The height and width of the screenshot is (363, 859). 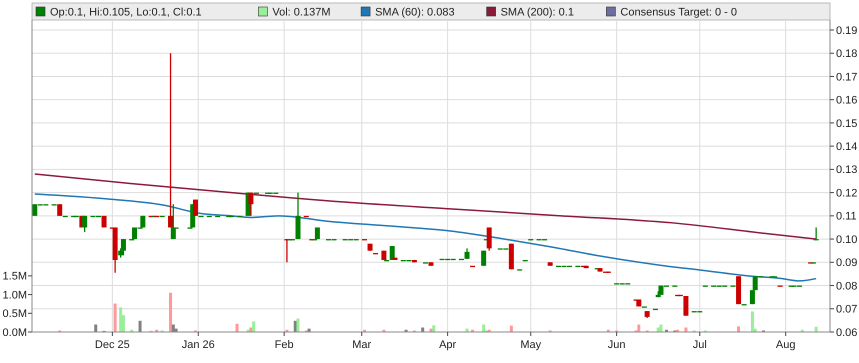 What do you see at coordinates (847, 100) in the screenshot?
I see `y-tick-label: 0.16` at bounding box center [847, 100].